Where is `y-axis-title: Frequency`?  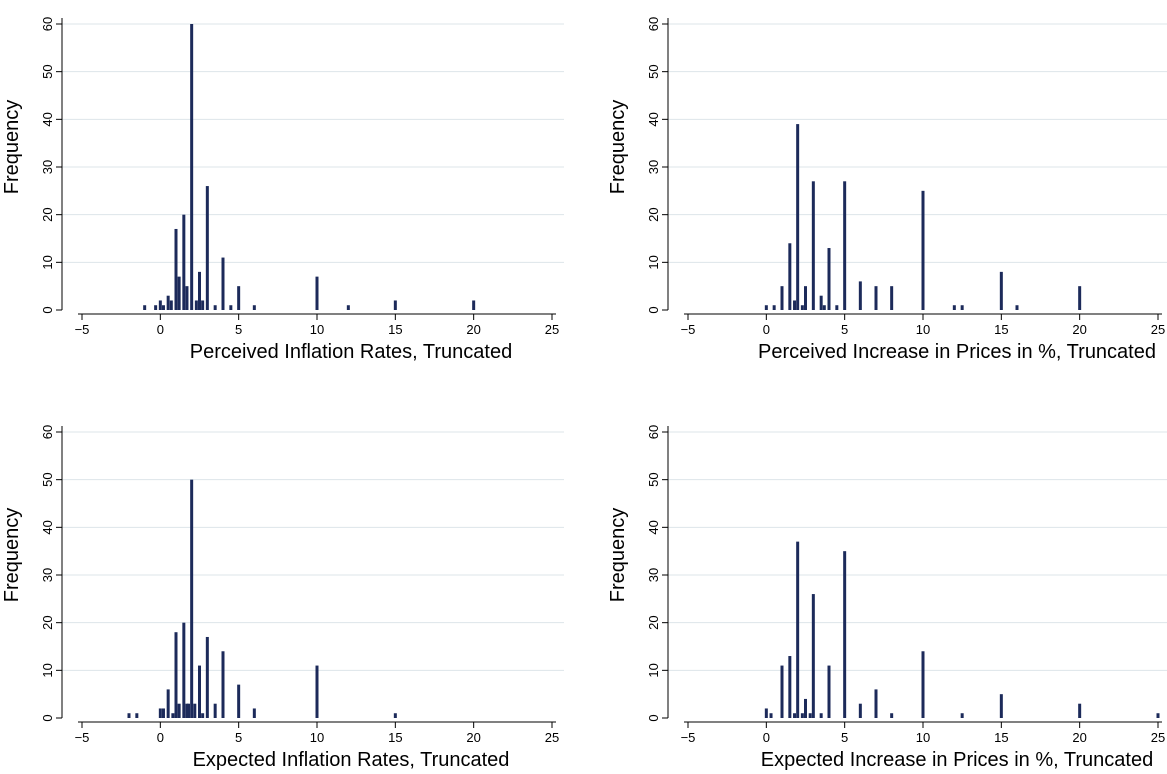 y-axis-title: Frequency is located at coordinates (12, 555).